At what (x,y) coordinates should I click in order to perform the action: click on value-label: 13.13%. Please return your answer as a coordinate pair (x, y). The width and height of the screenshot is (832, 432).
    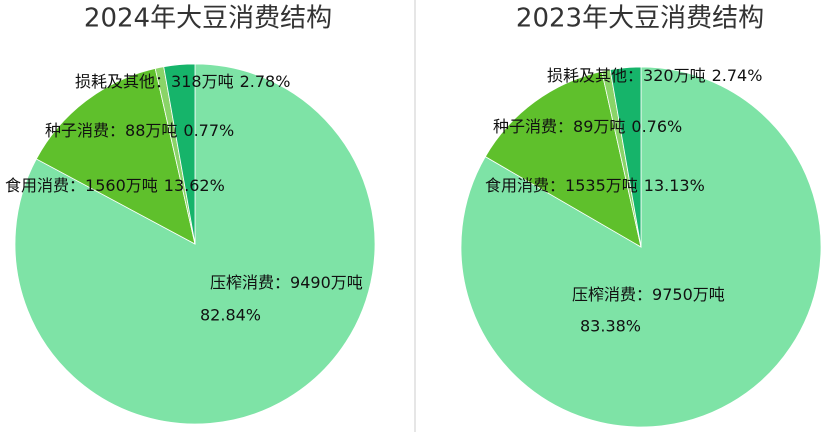
    Looking at the image, I should click on (674, 185).